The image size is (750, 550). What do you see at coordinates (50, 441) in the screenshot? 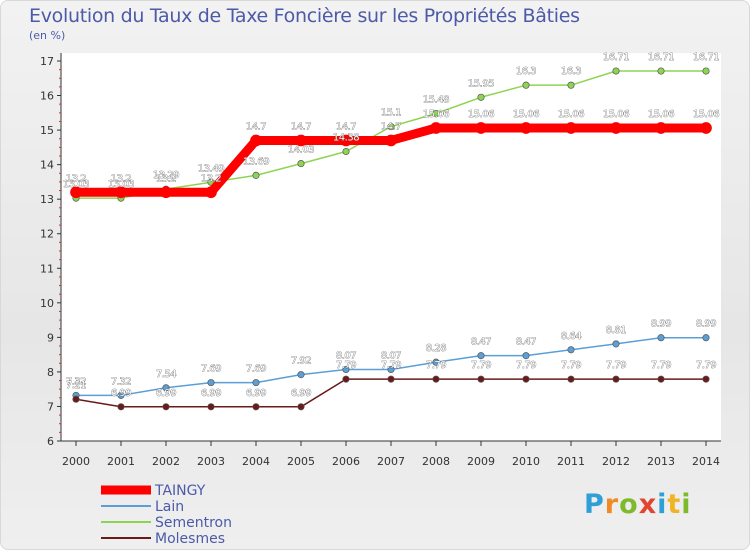
I see `y-tick-label: 6` at bounding box center [50, 441].